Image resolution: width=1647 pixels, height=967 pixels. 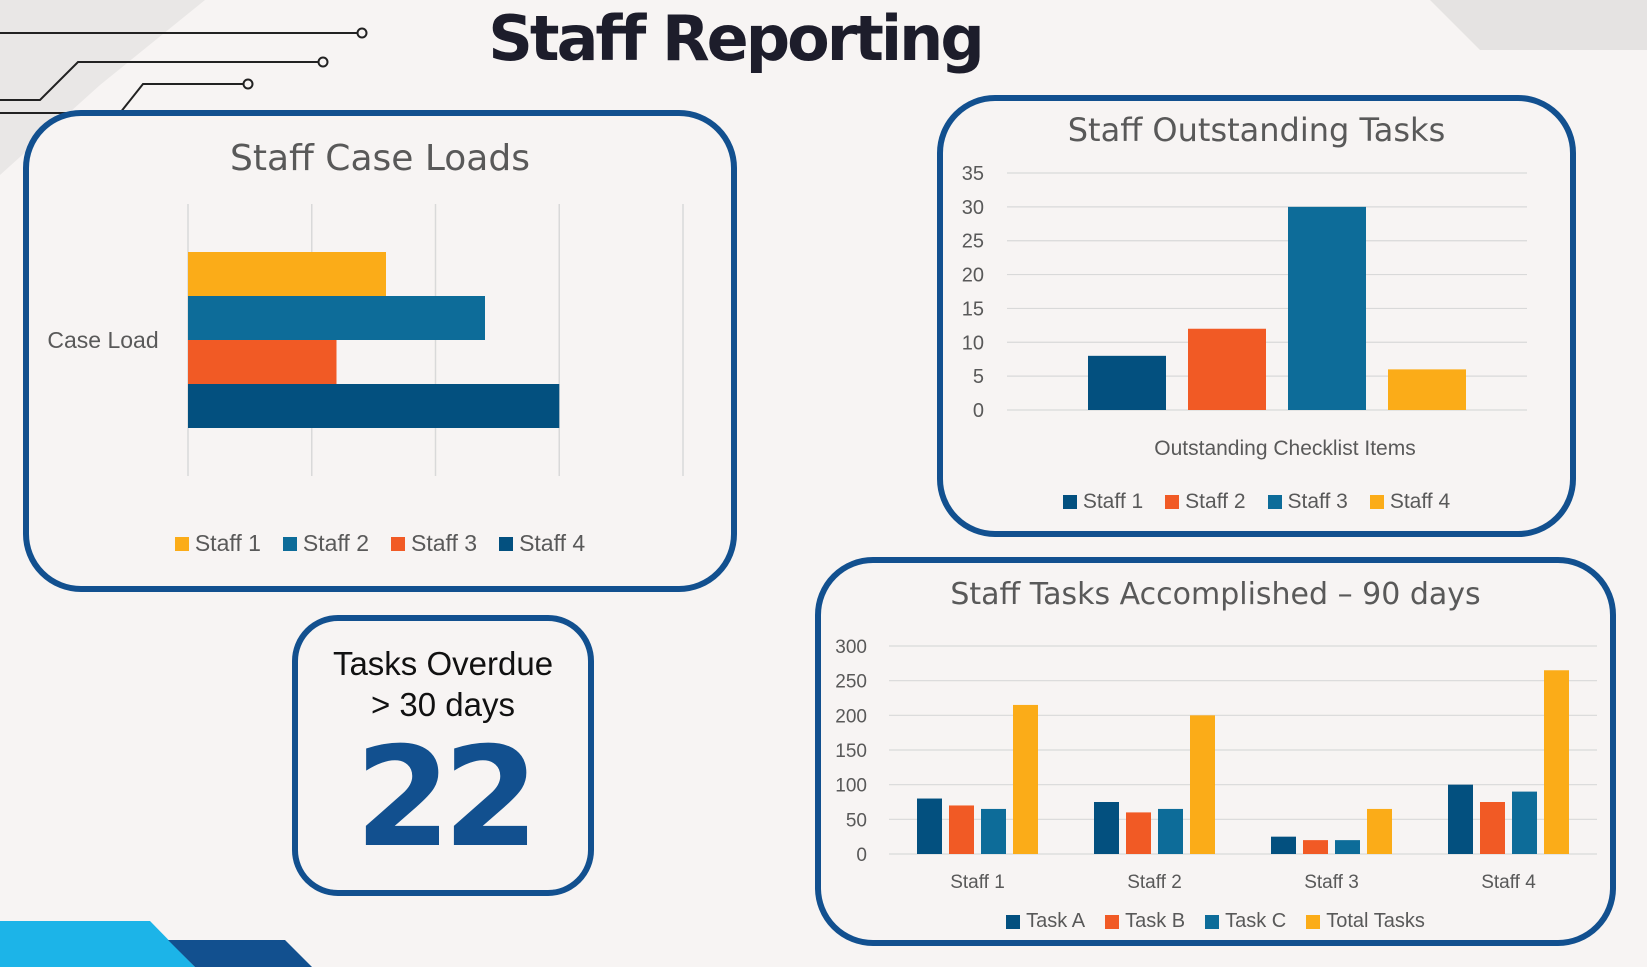 I want to click on case-loads-category-label: Case Load, so click(x=102, y=340).